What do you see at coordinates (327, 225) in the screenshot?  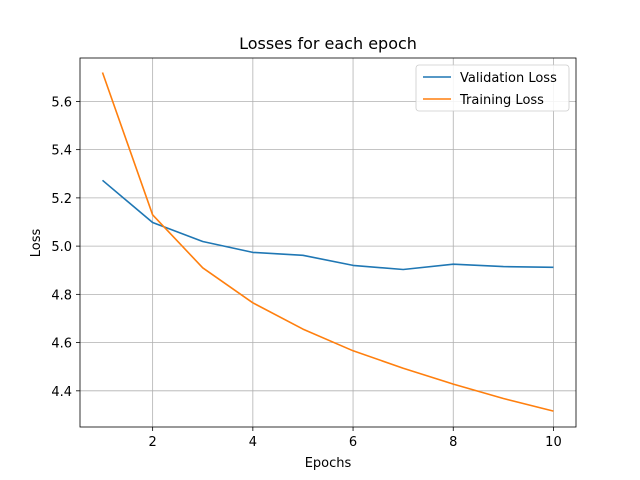 I see `series-line-validation-loss` at bounding box center [327, 225].